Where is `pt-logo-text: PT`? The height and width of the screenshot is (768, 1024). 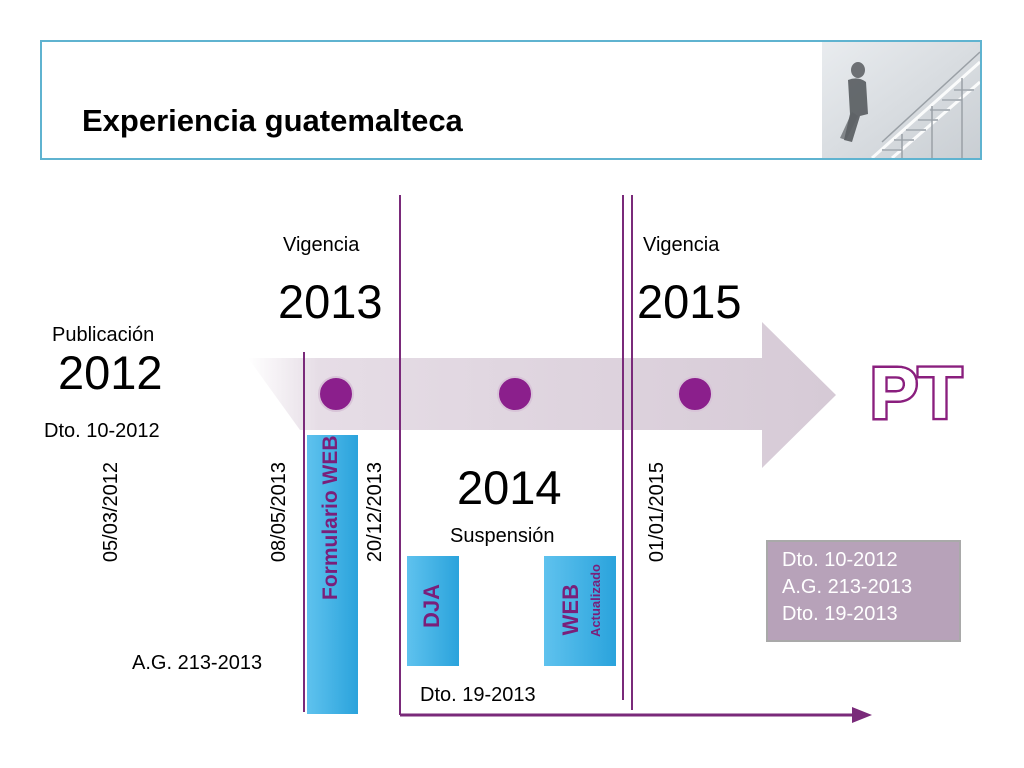 pt-logo-text: PT is located at coordinates (916, 395).